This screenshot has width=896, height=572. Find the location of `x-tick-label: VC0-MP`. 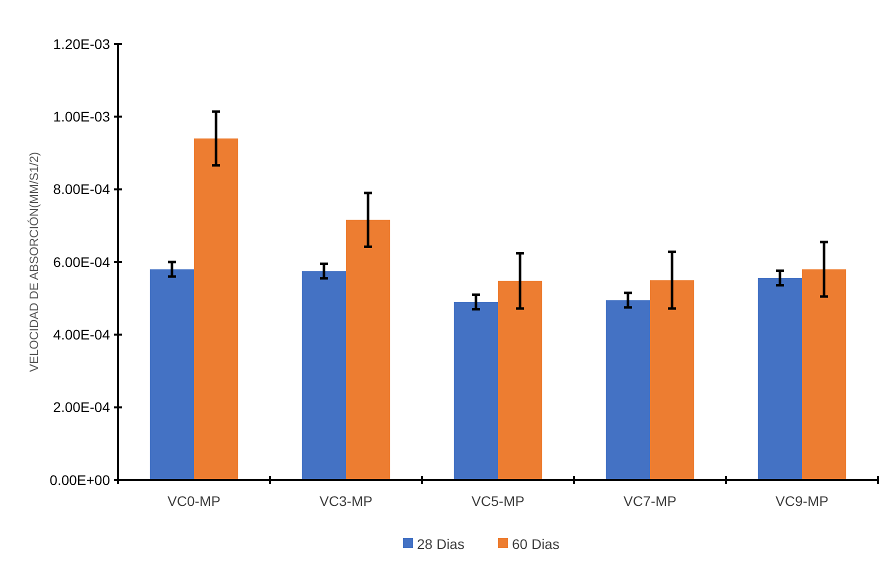

x-tick-label: VC0-MP is located at coordinates (194, 501).